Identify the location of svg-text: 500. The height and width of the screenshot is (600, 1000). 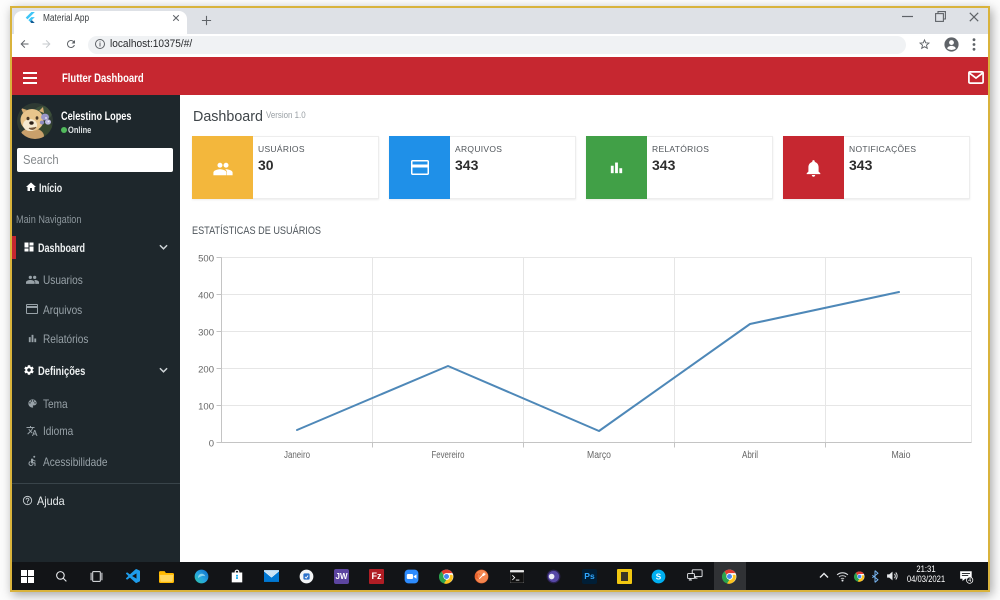
(206, 259).